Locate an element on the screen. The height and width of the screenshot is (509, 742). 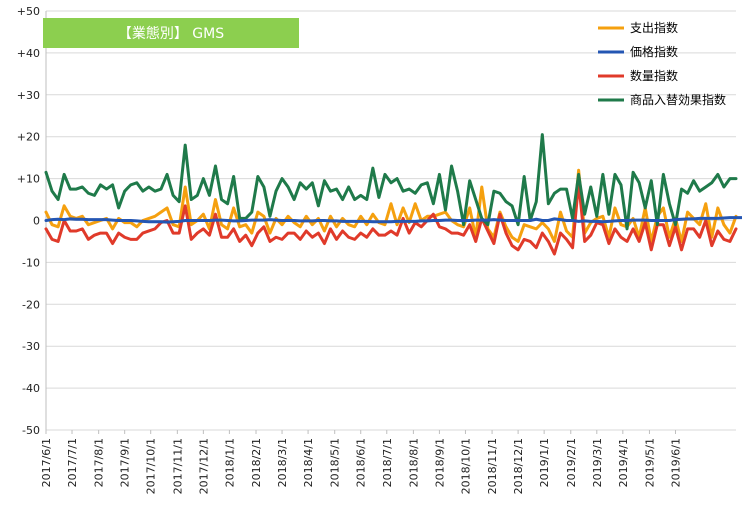
y-tick-label: +30 is located at coordinates (28, 95).